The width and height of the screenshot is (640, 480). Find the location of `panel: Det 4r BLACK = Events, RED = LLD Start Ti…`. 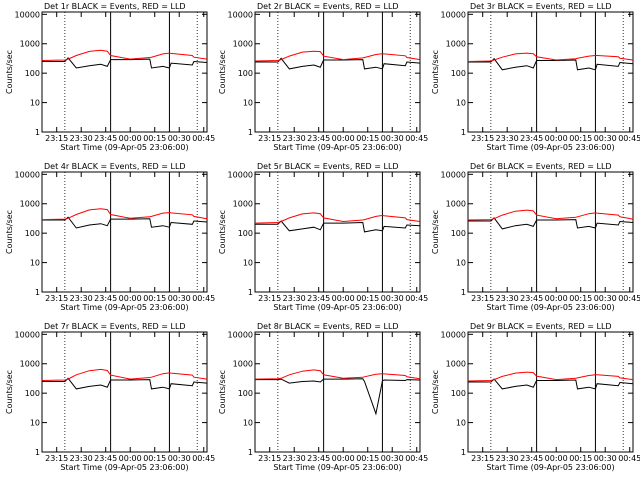

panel: Det 4r BLACK = Events, RED = LLD Start Ti… is located at coordinates (110, 237).